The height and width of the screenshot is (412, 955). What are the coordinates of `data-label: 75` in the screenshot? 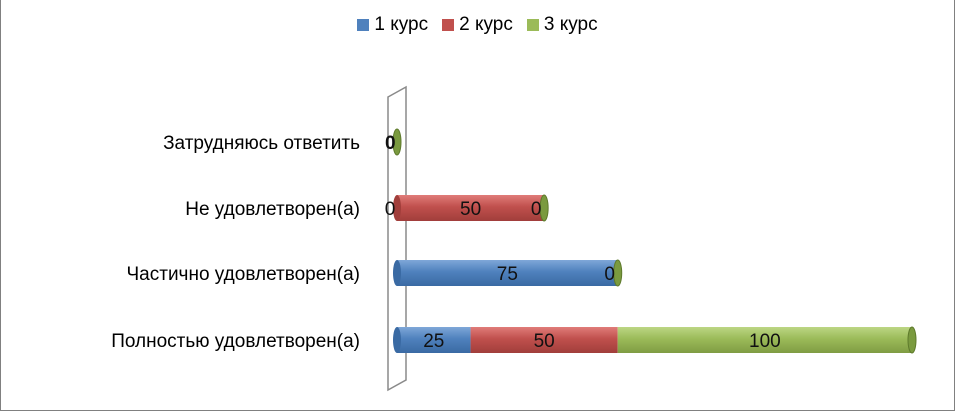 It's located at (507, 274).